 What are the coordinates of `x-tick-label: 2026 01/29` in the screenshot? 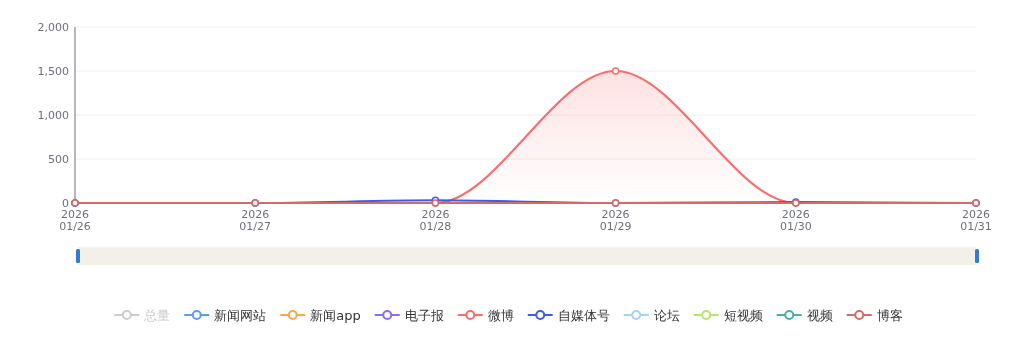 It's located at (615, 220).